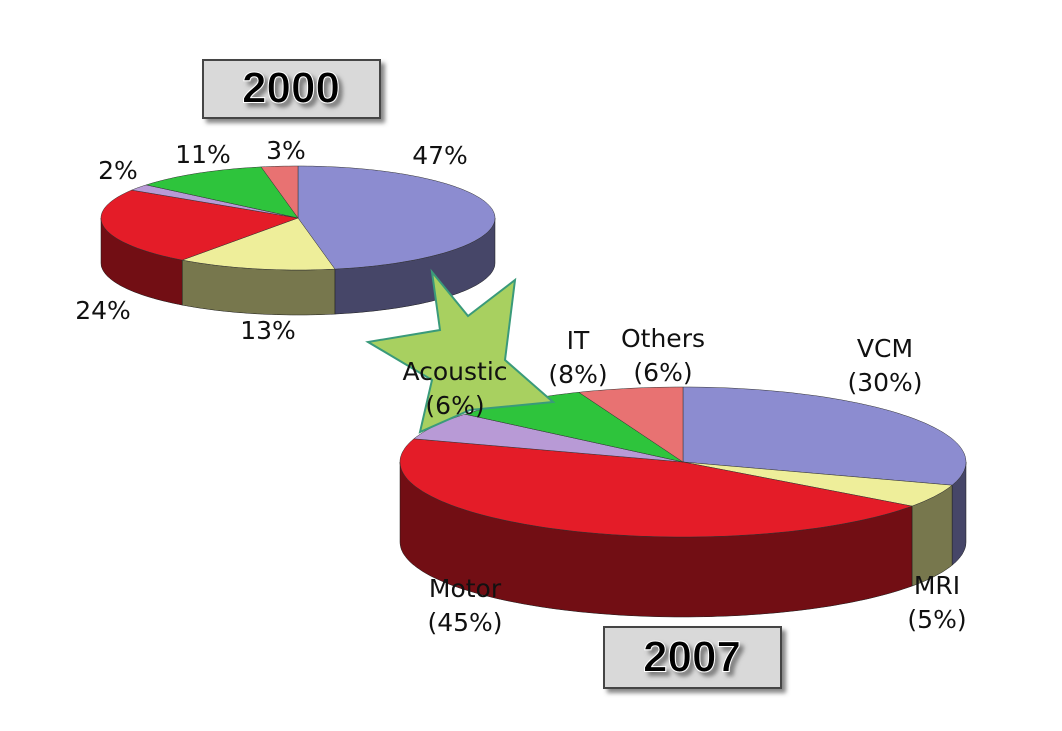 Image resolution: width=1062 pixels, height=731 pixels. Describe the element at coordinates (454, 371) in the screenshot. I see `category-label: Acoustic` at that location.